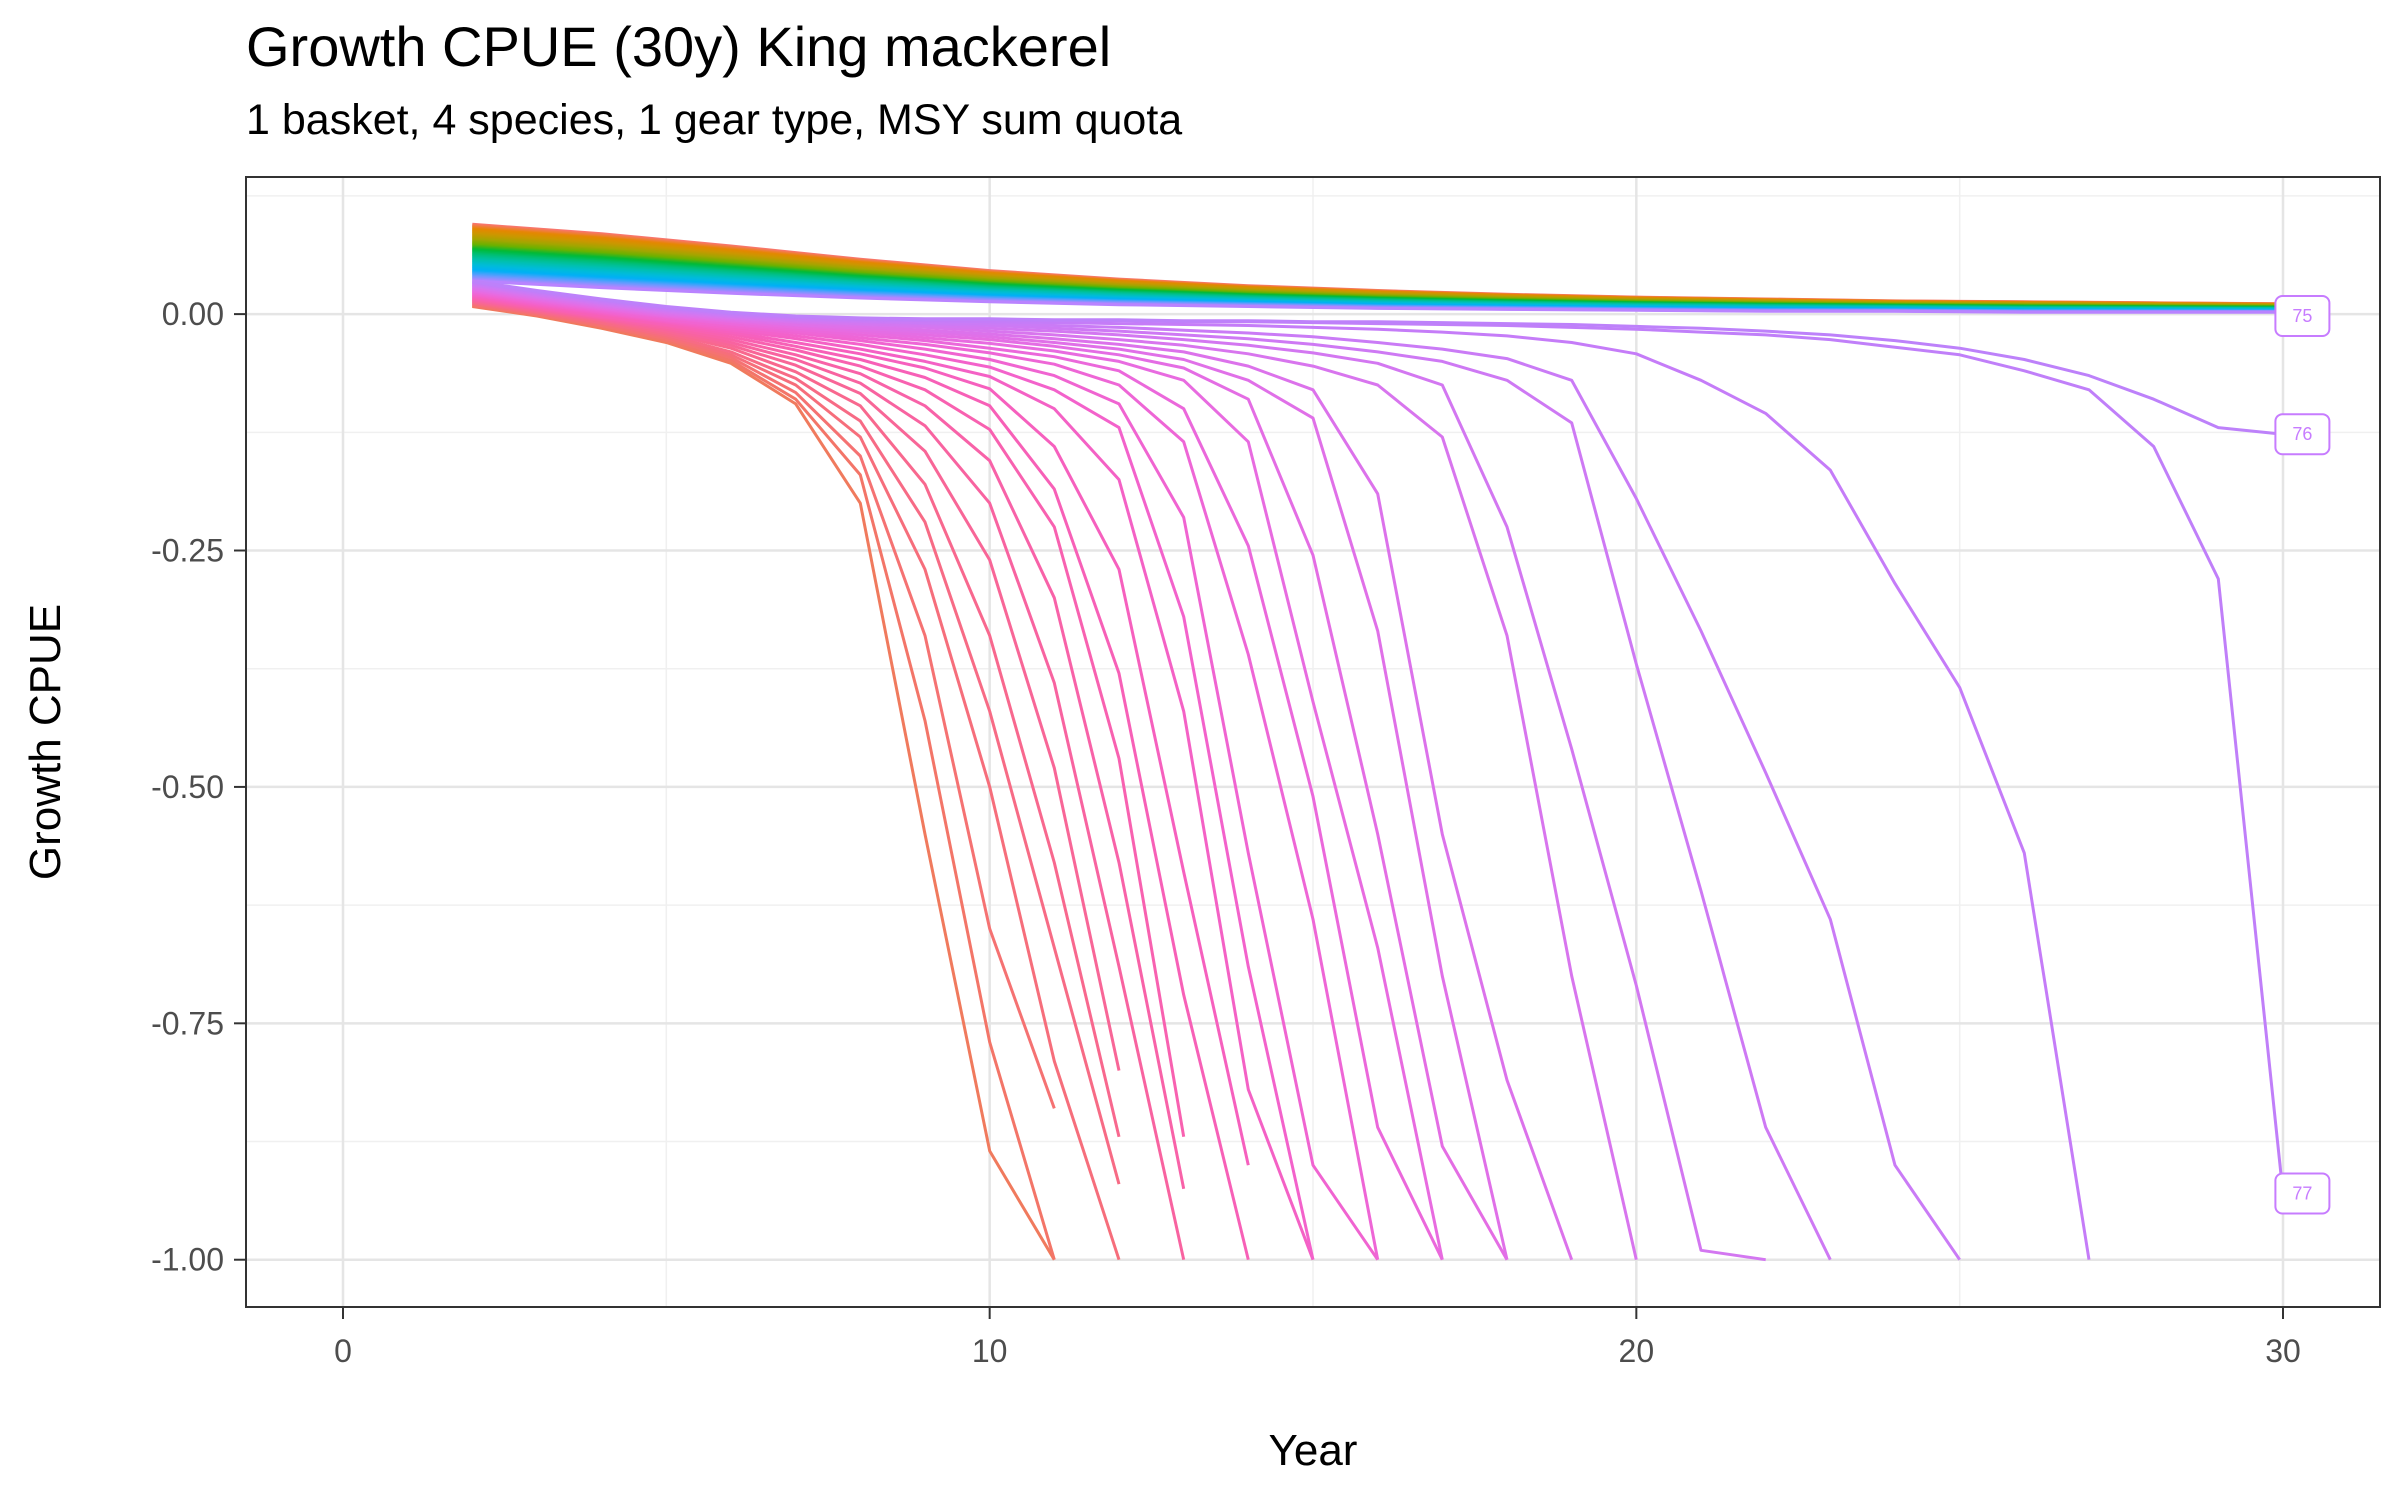  What do you see at coordinates (187, 787) in the screenshot?
I see `y-tick-label: -0.50` at bounding box center [187, 787].